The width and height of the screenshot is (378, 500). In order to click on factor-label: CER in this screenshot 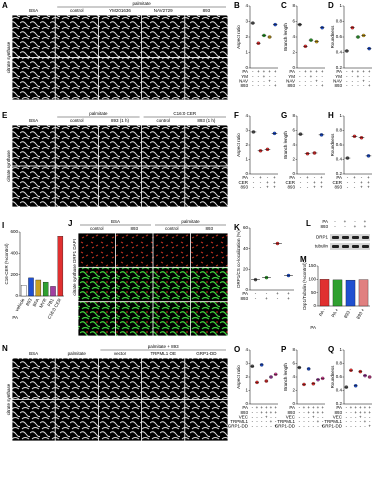, I will do `click(337, 182)`.